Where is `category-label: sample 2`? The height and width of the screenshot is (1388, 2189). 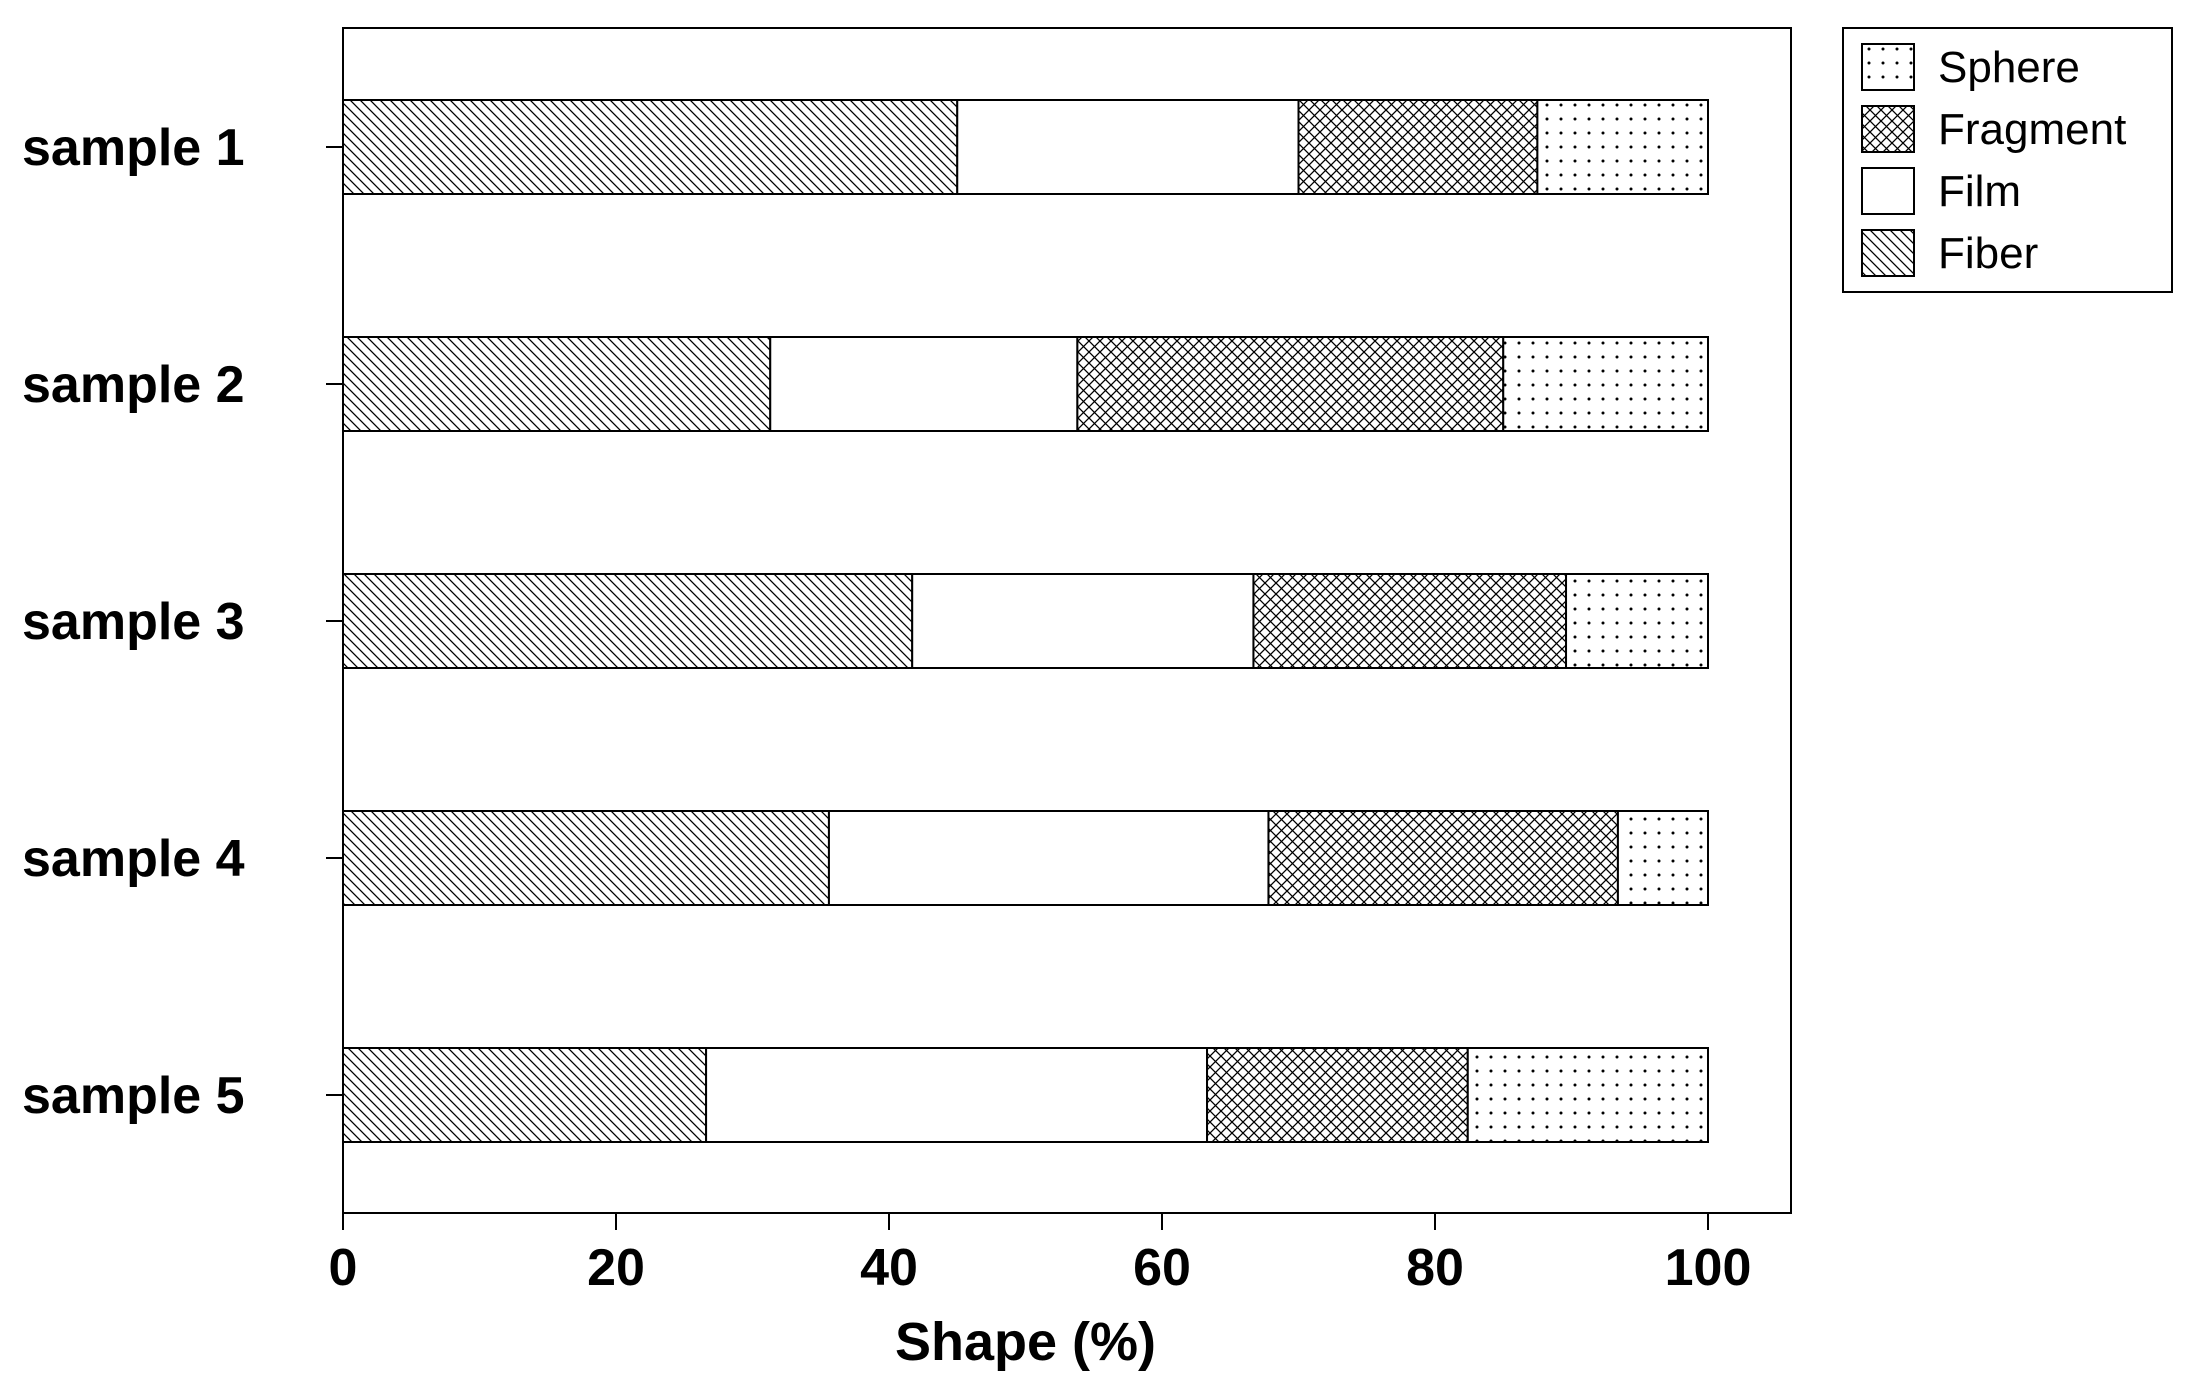 category-label: sample 2 is located at coordinates (133, 385).